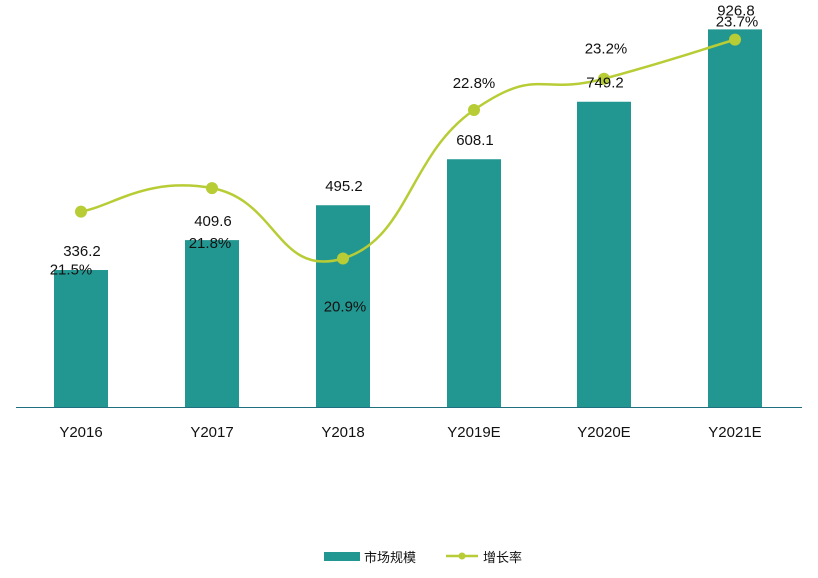 This screenshot has height=578, width=818. What do you see at coordinates (474, 83) in the screenshot?
I see `growth-value-label: 22.8%` at bounding box center [474, 83].